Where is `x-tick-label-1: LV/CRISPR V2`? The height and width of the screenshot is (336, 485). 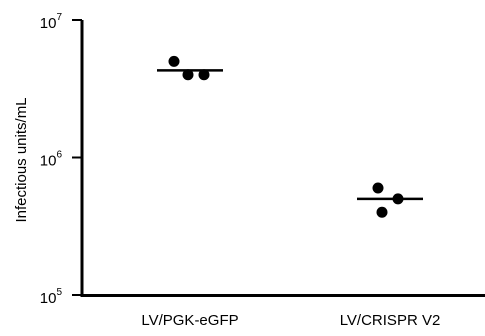 x-tick-label-1: LV/CRISPR V2 is located at coordinates (390, 320).